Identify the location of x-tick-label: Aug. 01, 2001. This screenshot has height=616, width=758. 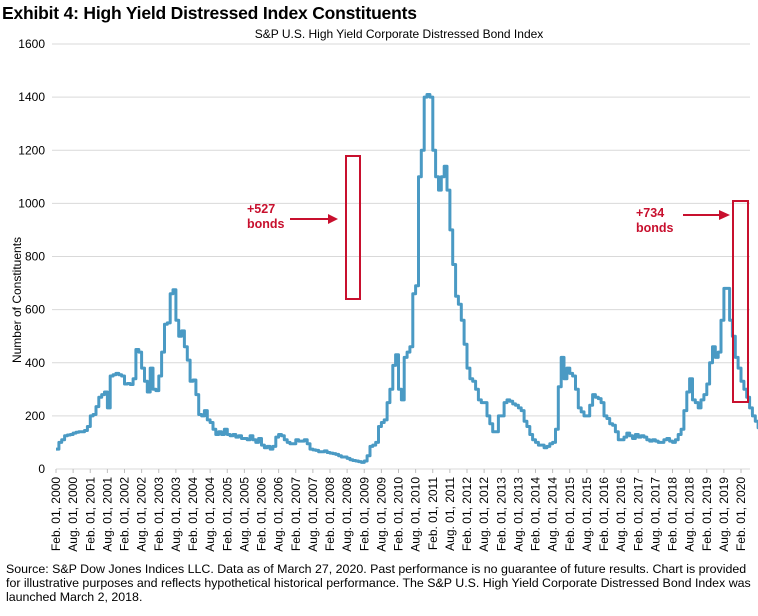
(107, 514).